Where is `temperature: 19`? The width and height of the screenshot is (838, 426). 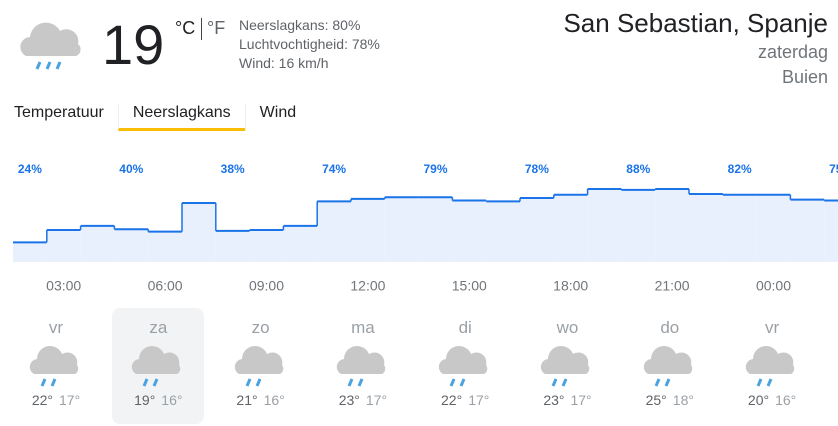
temperature: 19 is located at coordinates (133, 44).